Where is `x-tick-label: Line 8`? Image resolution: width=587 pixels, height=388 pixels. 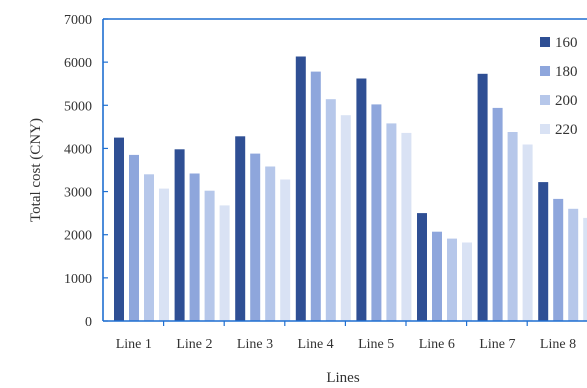 x-tick-label: Line 8 is located at coordinates (558, 344).